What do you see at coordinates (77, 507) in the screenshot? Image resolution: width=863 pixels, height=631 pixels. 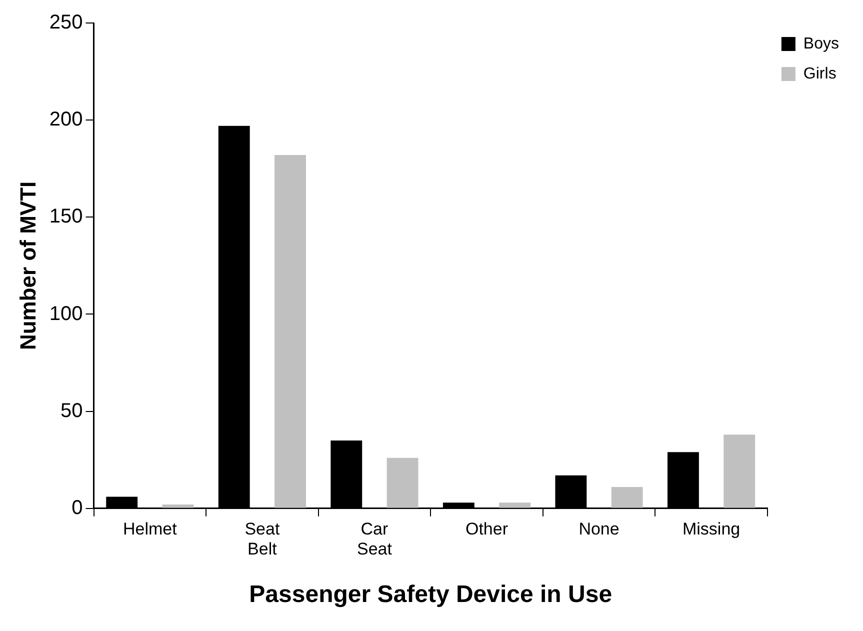 I see `y-tick-label: 0` at bounding box center [77, 507].